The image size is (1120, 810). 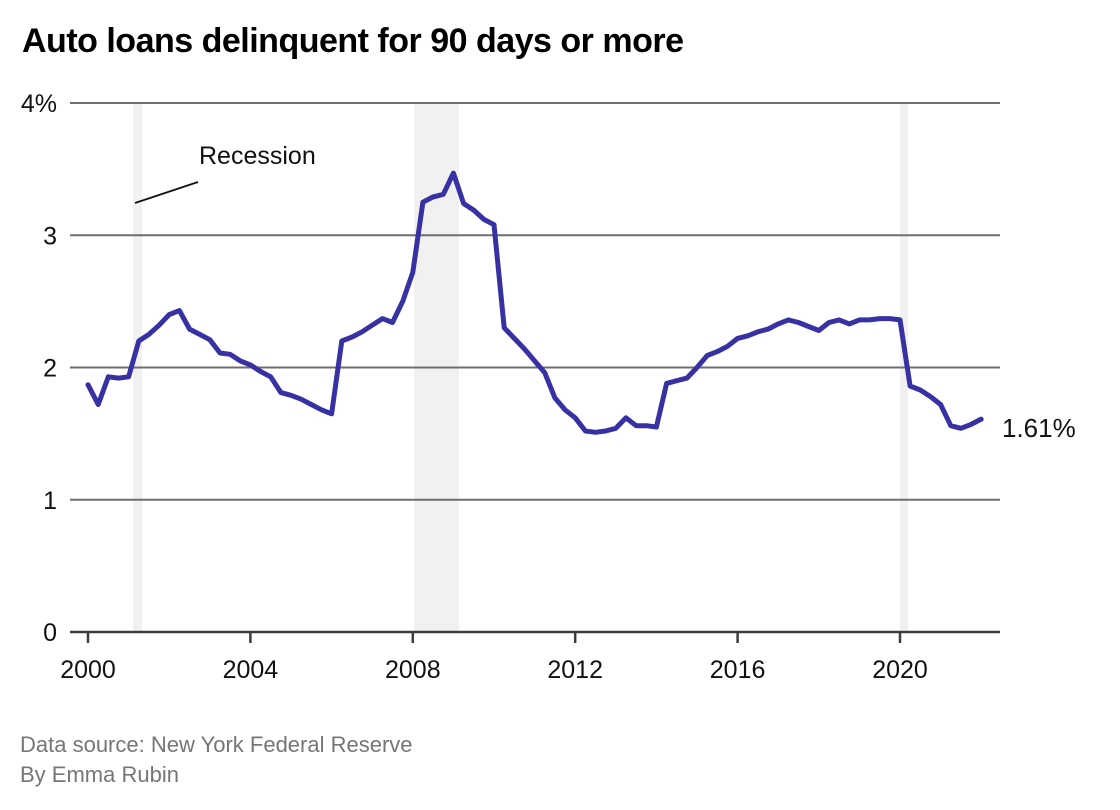 What do you see at coordinates (166, 192) in the screenshot?
I see `annotation-pointer-line` at bounding box center [166, 192].